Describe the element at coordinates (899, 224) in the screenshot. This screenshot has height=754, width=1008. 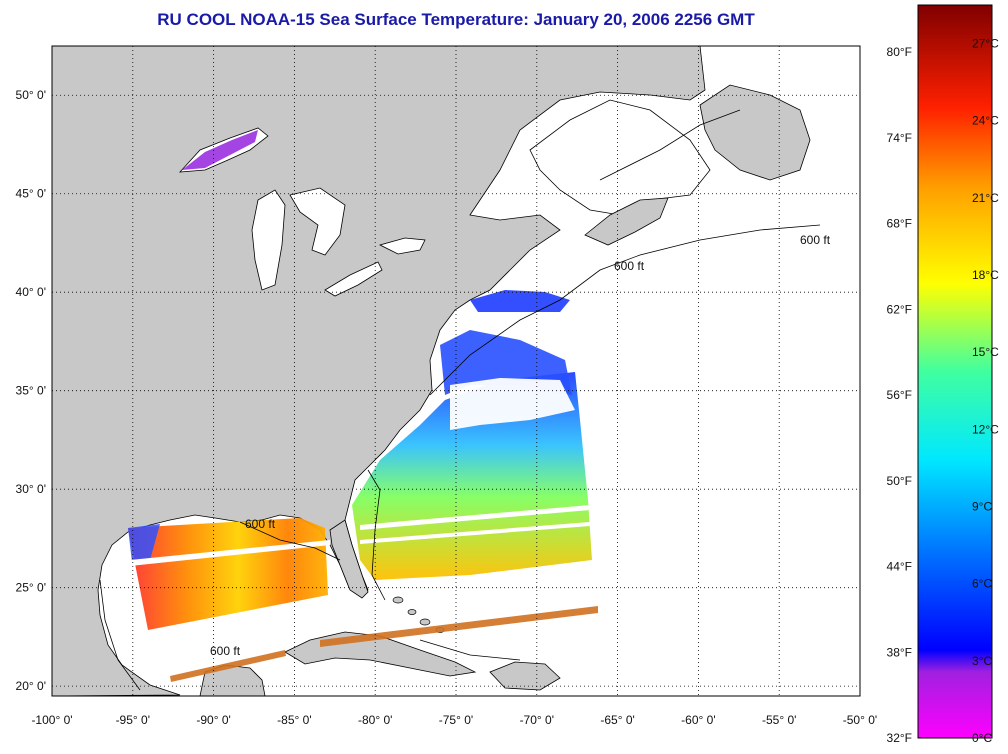
I see `fahrenheit-label: 68°F` at that location.